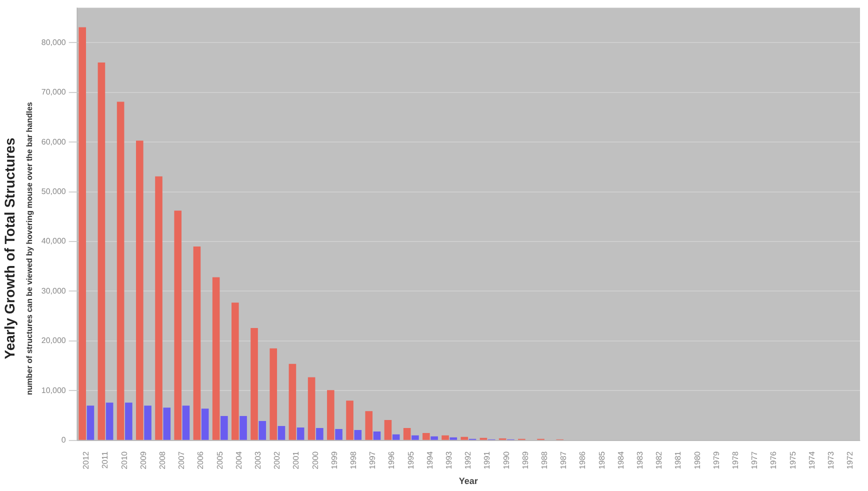  I want to click on x-tick-label: 1977, so click(755, 460).